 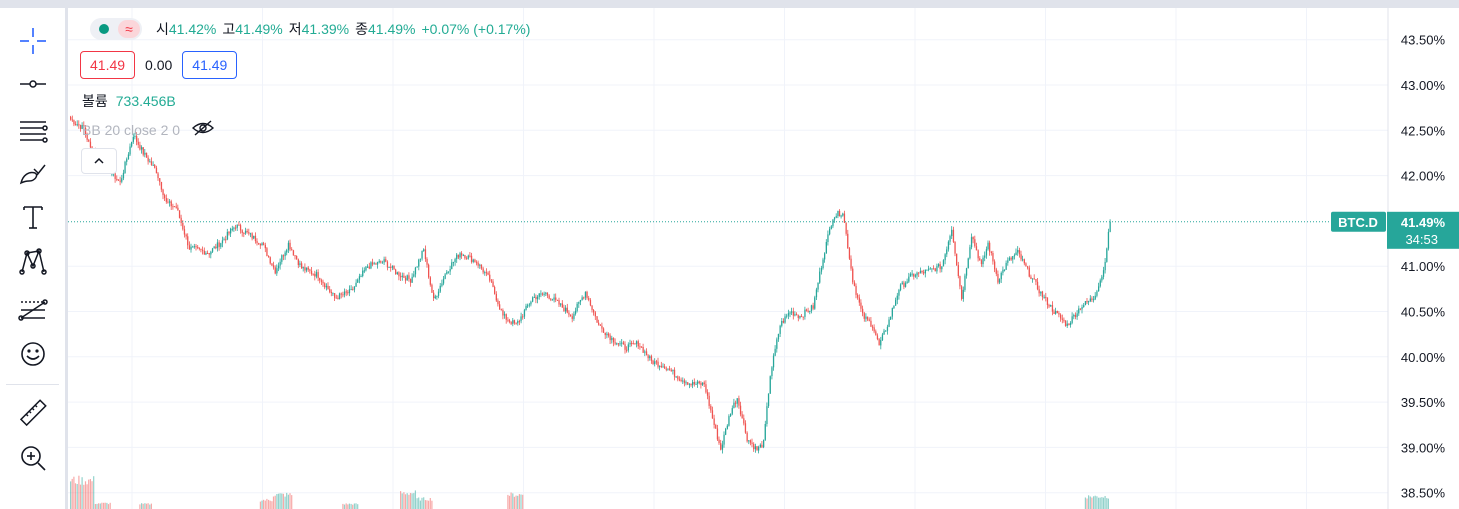 What do you see at coordinates (99, 161) in the screenshot?
I see `collapse-legend-button` at bounding box center [99, 161].